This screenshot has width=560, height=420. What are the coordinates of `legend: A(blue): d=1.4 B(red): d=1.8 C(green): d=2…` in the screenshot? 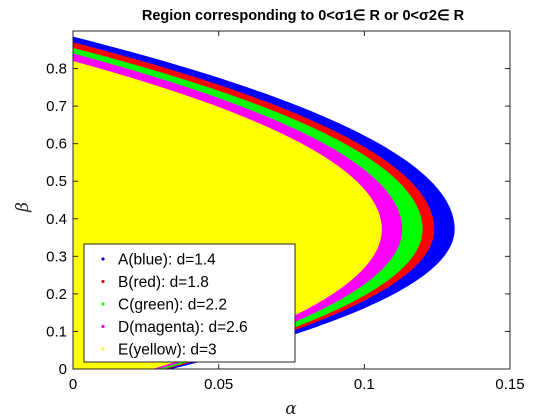 It's located at (189, 303).